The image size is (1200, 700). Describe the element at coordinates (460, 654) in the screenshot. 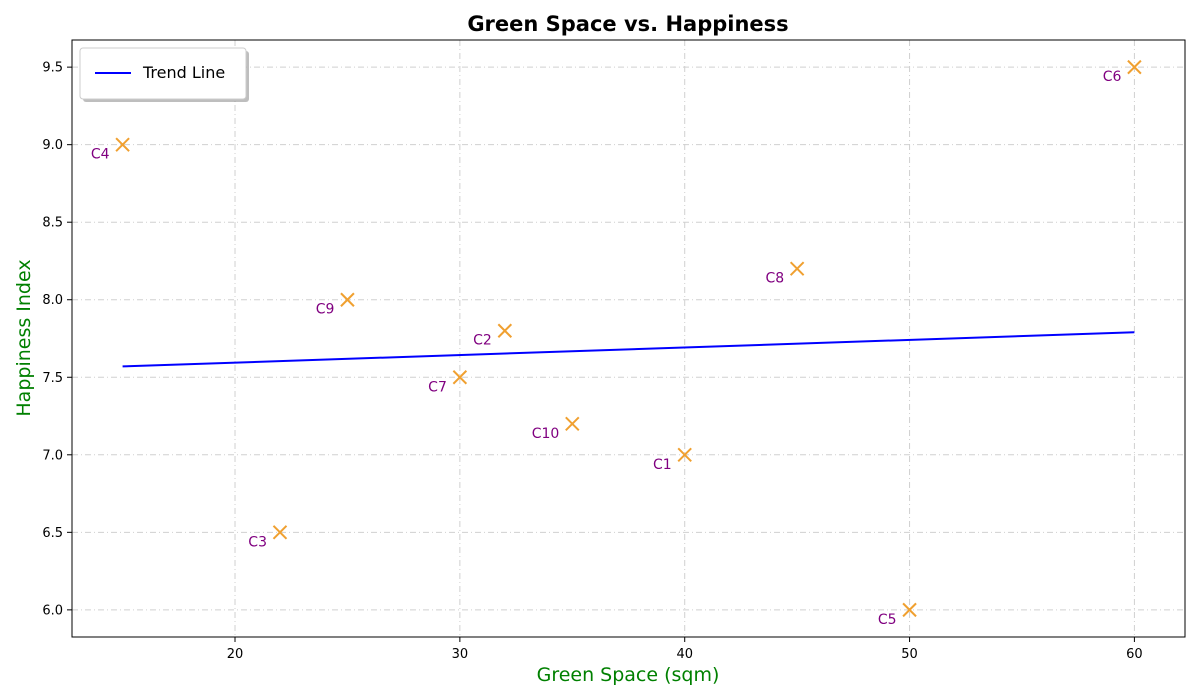

I see `x-tick-label: 30` at that location.